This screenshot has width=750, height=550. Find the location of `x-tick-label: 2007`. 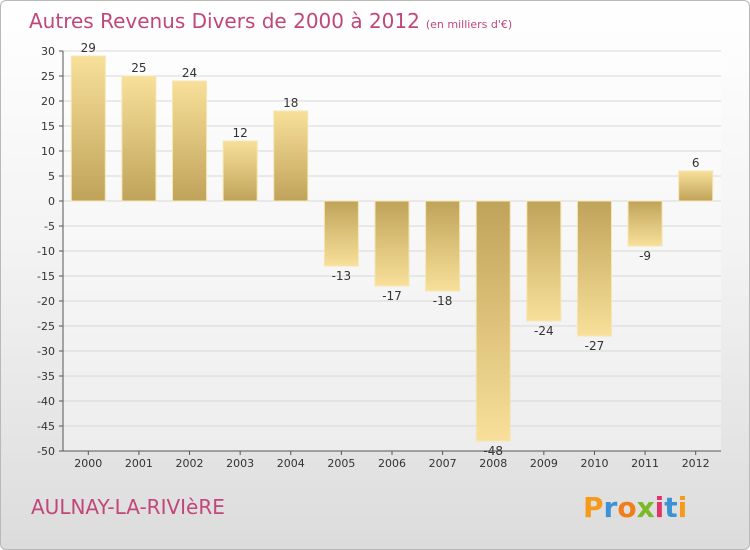

x-tick-label: 2007 is located at coordinates (443, 463).